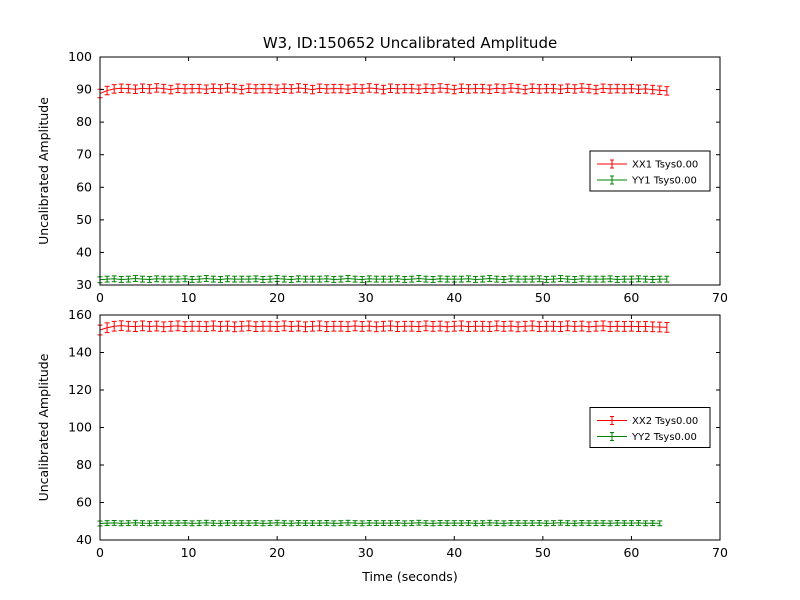  I want to click on legend-entry-label: YY1 Tsys0.00, so click(664, 181).